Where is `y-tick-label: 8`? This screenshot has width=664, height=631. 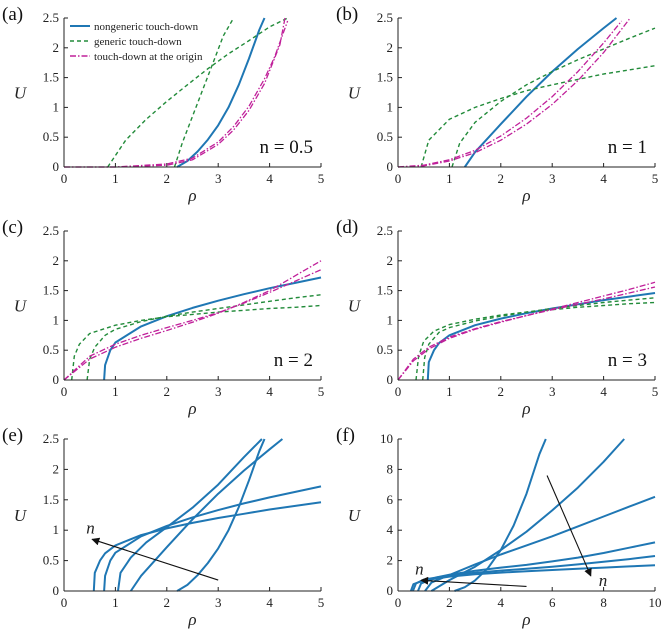
y-tick-label: 8 is located at coordinates (390, 468).